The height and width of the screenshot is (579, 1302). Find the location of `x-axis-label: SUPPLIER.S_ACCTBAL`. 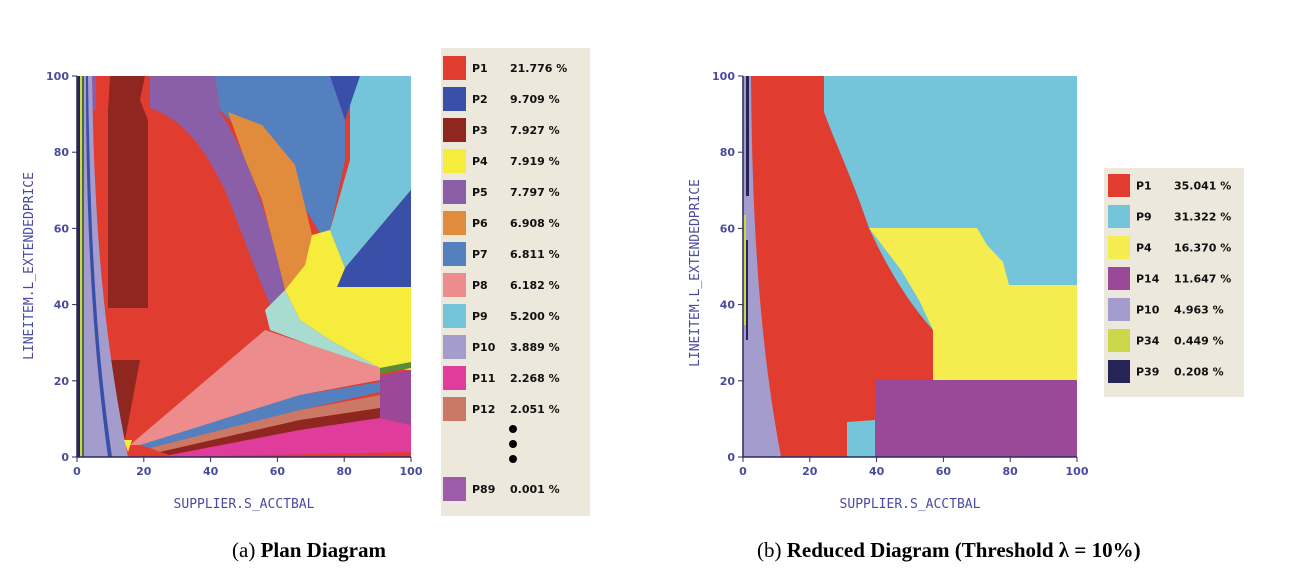

x-axis-label: SUPPLIER.S_ACCTBAL is located at coordinates (244, 504).